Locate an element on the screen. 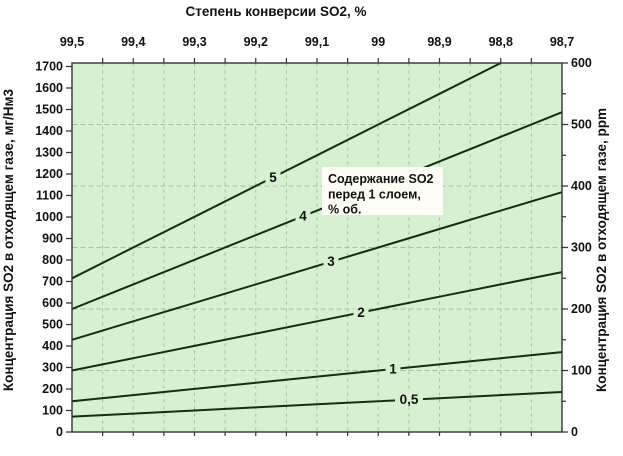  tick-label: 1600 is located at coordinates (49, 88).